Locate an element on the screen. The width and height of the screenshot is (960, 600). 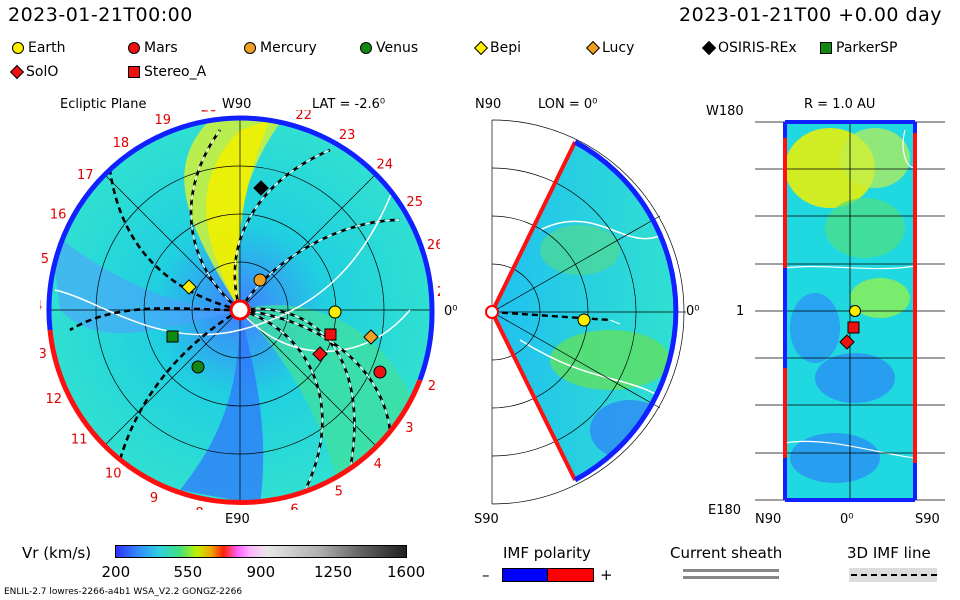
legend-item-stereo-a: Stereo_A is located at coordinates (167, 72).